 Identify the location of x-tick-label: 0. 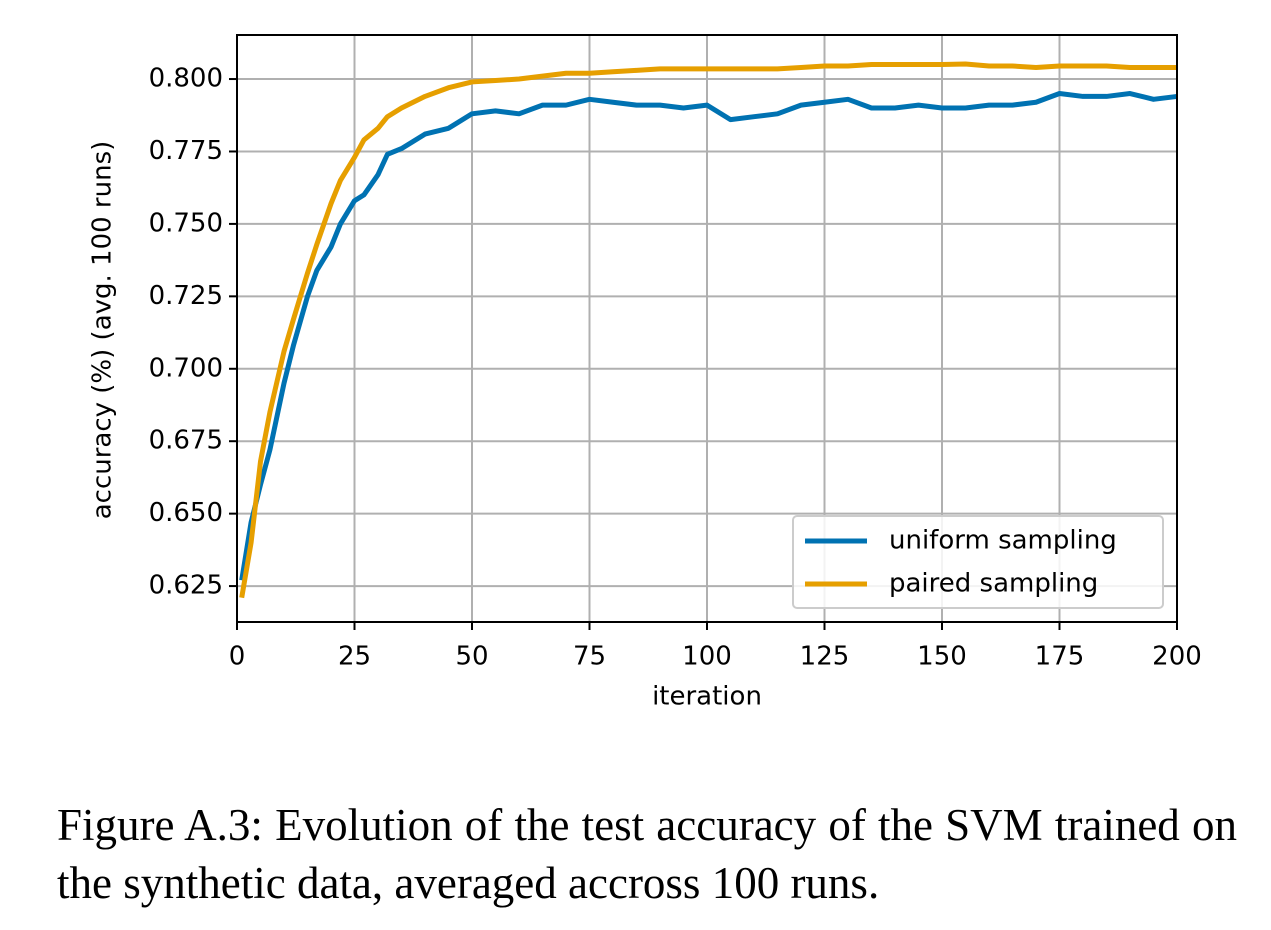
(237, 657).